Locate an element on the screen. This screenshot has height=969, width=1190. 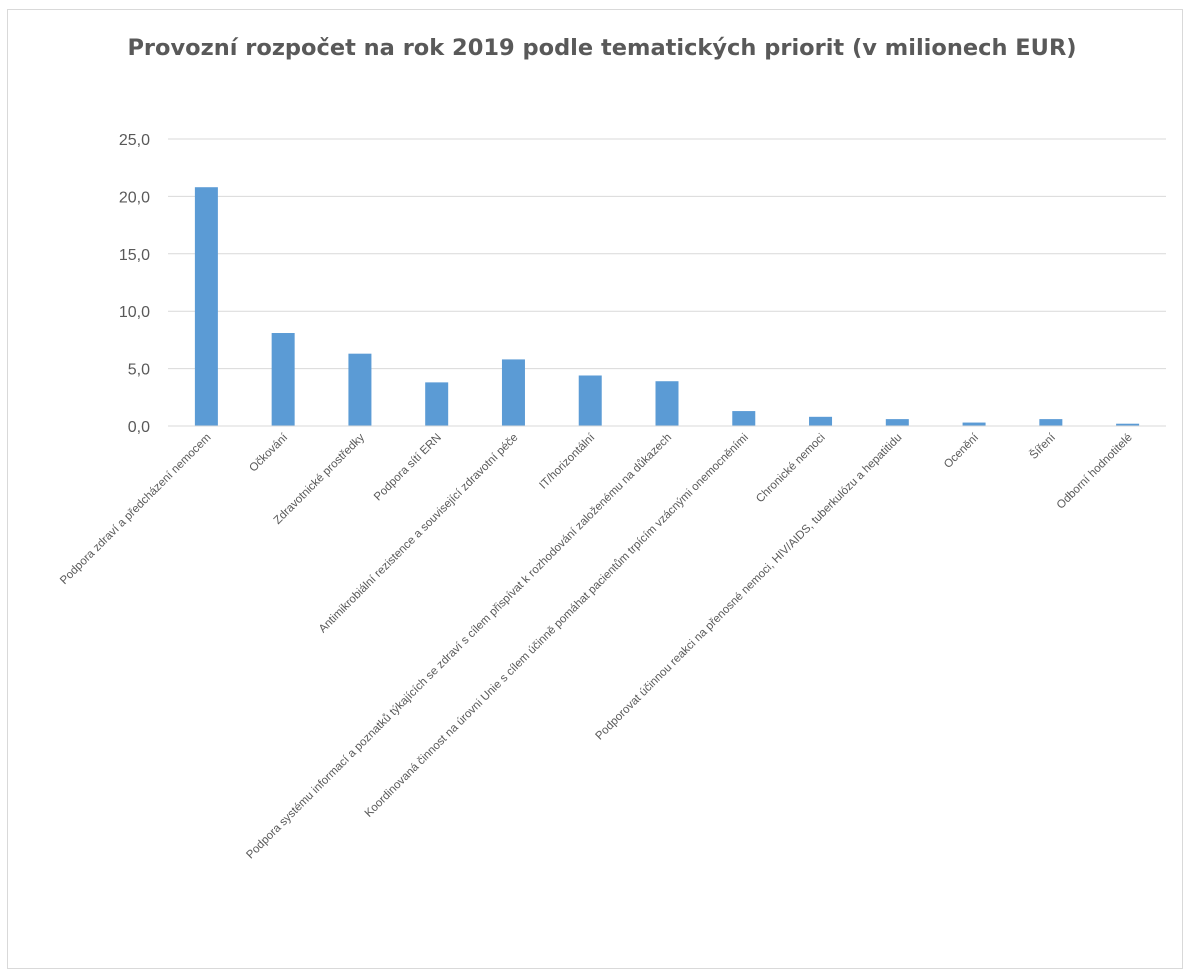
x-category-label: Ocenění is located at coordinates (962, 451).